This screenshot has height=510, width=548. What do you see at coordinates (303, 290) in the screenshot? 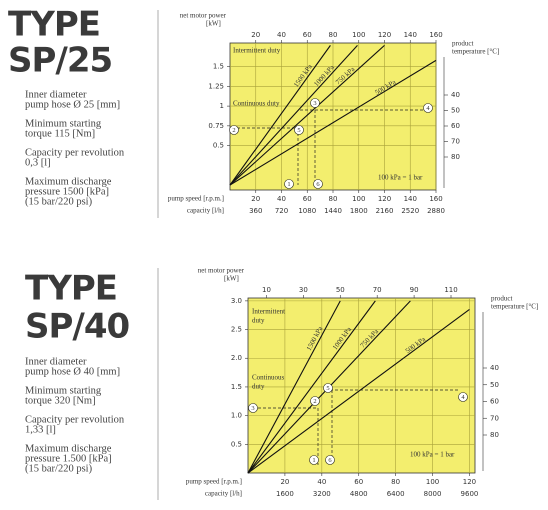
I see `top-tick-label: 30` at bounding box center [303, 290].